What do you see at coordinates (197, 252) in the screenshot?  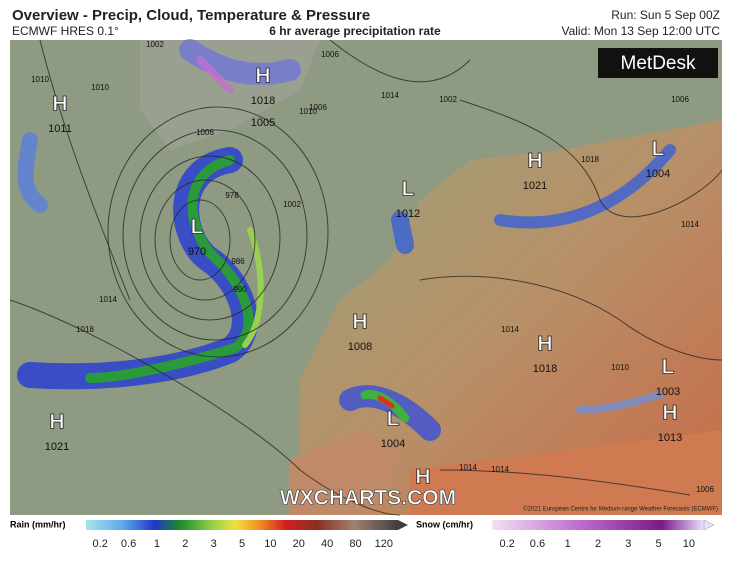 I see `system-pressure: 970` at bounding box center [197, 252].